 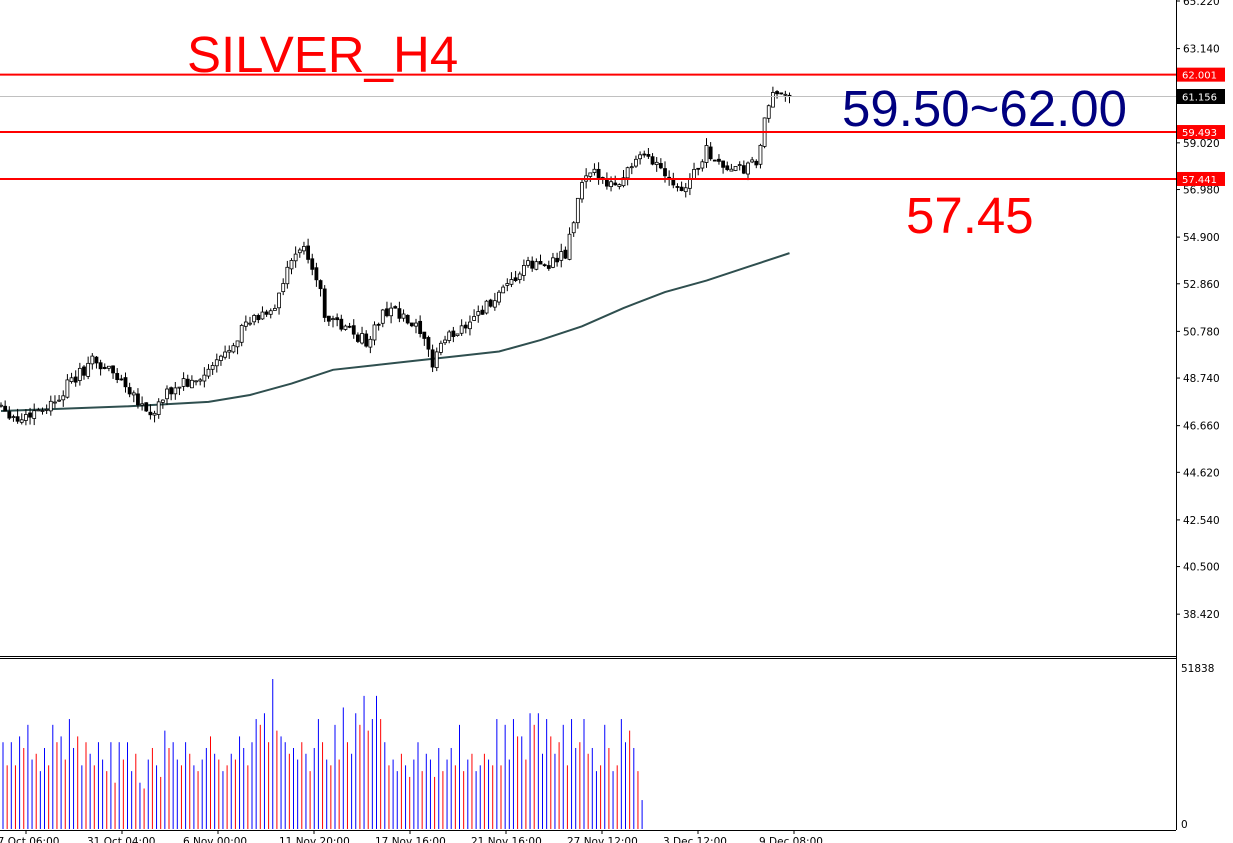 What do you see at coordinates (1197, 669) in the screenshot?
I see `volume-max-label: 51838` at bounding box center [1197, 669].